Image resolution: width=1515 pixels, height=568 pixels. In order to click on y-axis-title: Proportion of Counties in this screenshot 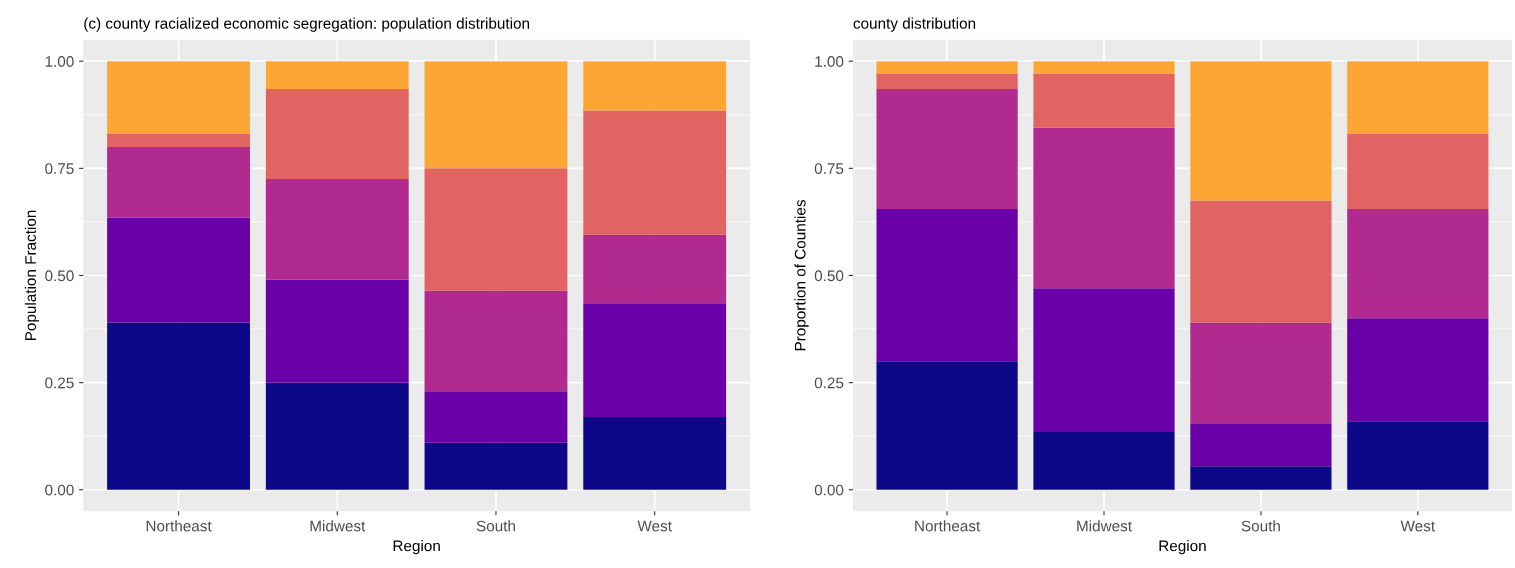, I will do `click(801, 275)`.